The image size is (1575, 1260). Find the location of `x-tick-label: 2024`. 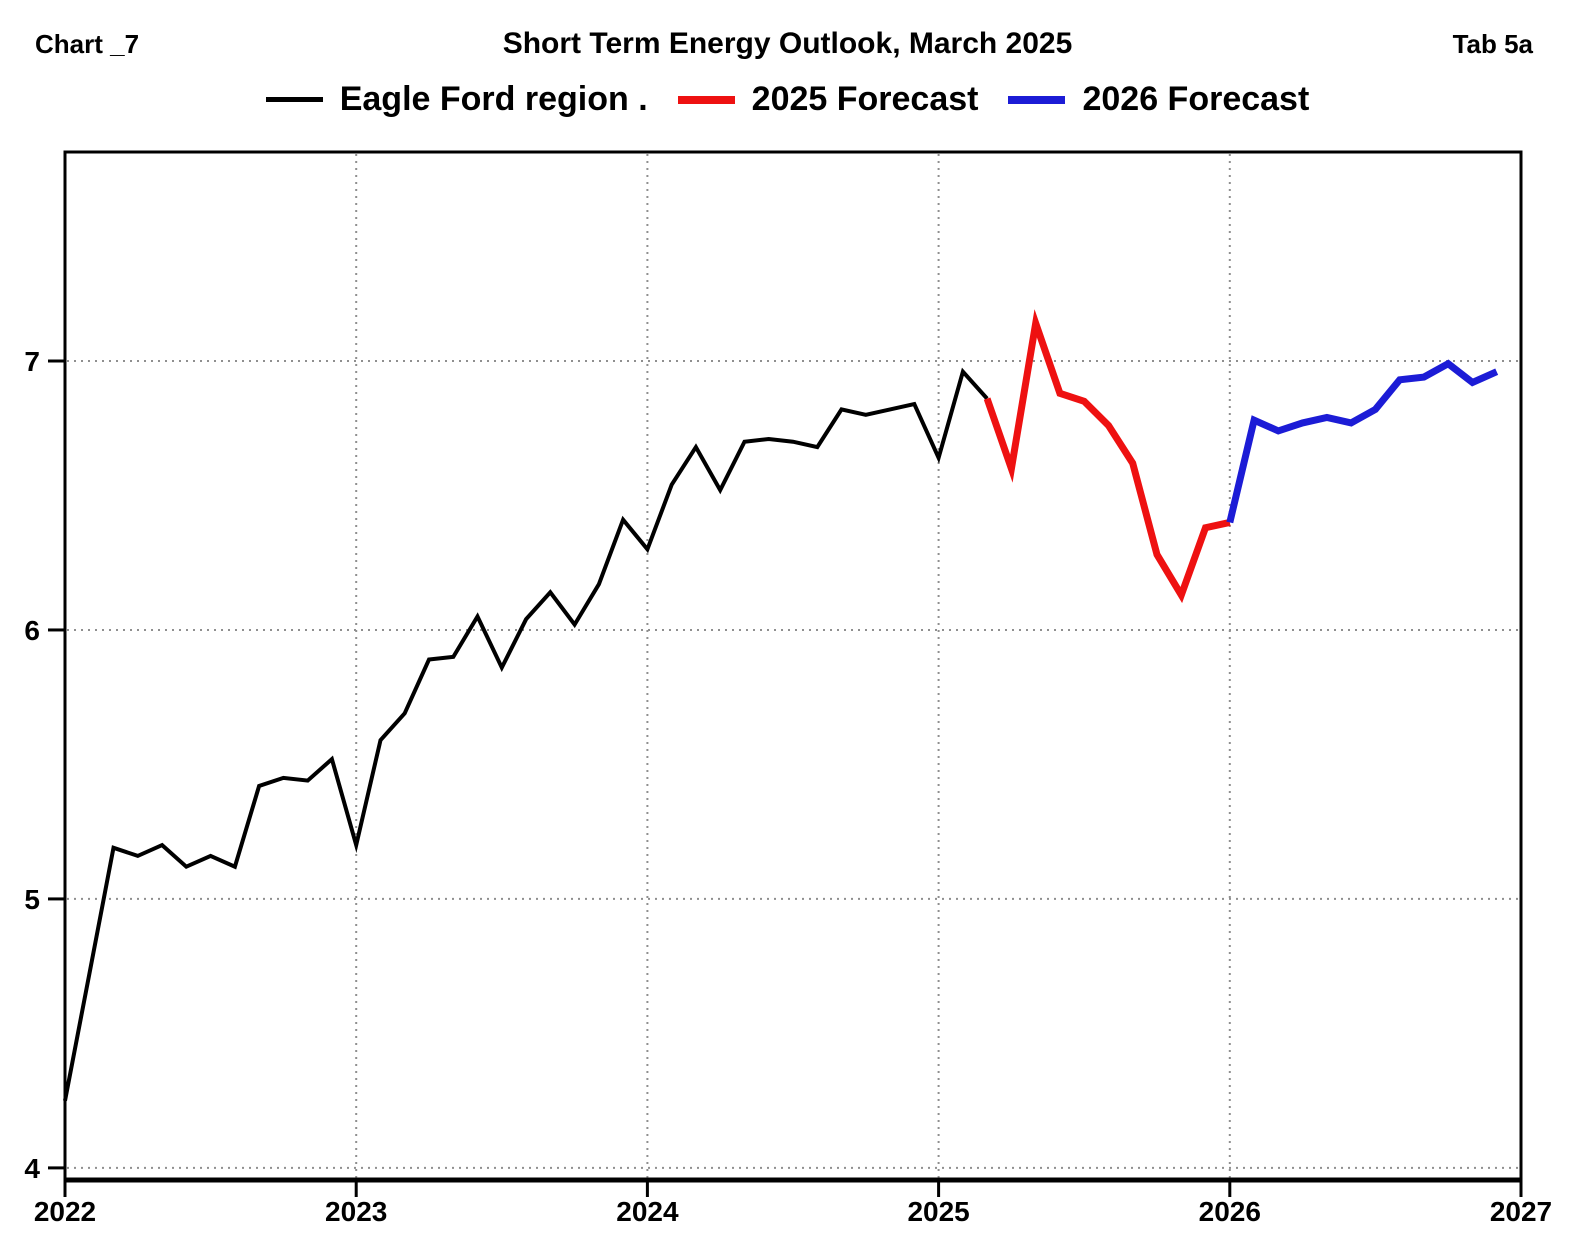

x-tick-label: 2024 is located at coordinates (647, 1211).